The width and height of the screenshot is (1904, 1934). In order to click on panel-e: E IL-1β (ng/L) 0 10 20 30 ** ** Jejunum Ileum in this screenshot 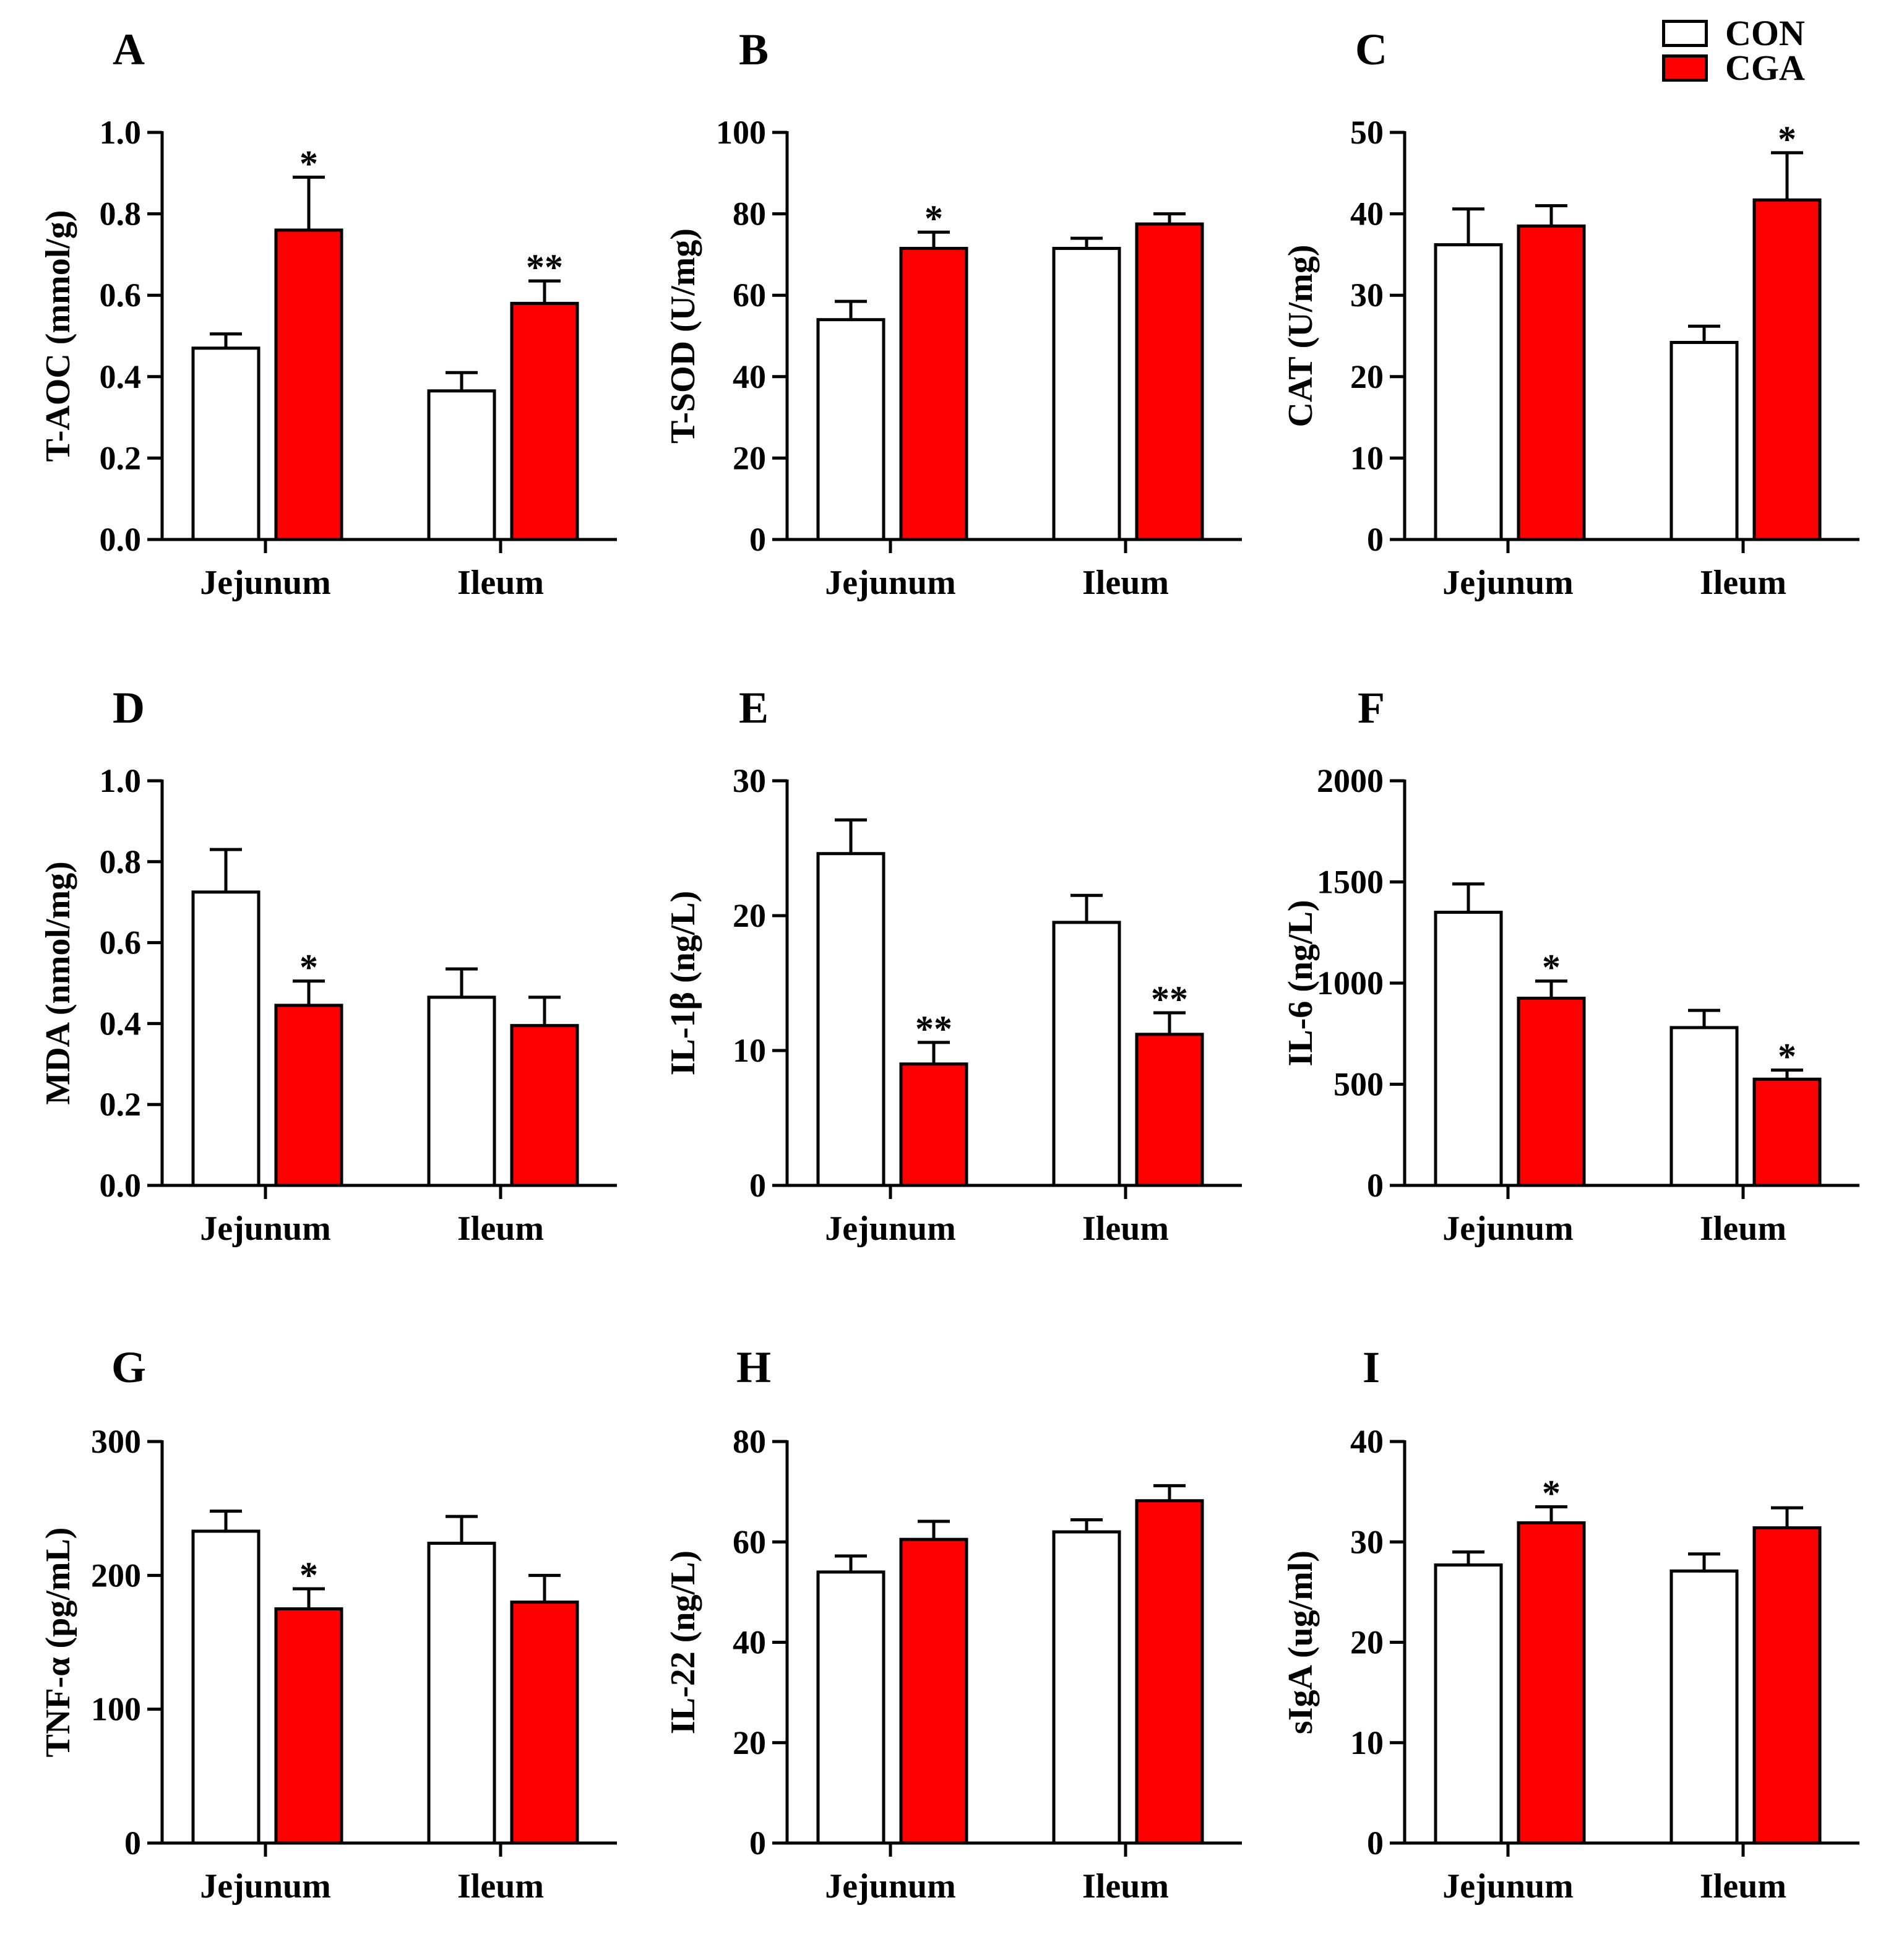, I will do `click(953, 965)`.